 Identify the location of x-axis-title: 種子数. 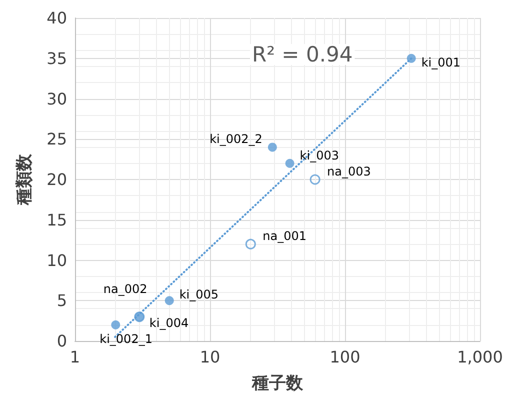
(277, 384).